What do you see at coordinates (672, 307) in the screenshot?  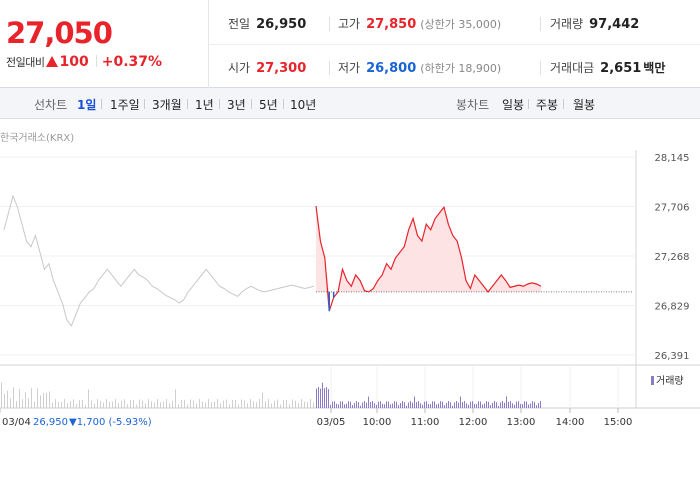 I see `y-tick-label: 26,829` at bounding box center [672, 307].